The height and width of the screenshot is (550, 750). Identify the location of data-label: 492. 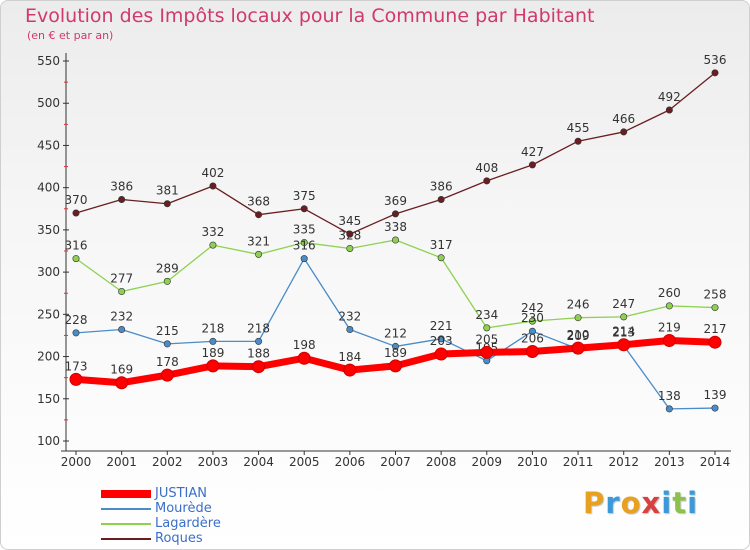
(669, 97).